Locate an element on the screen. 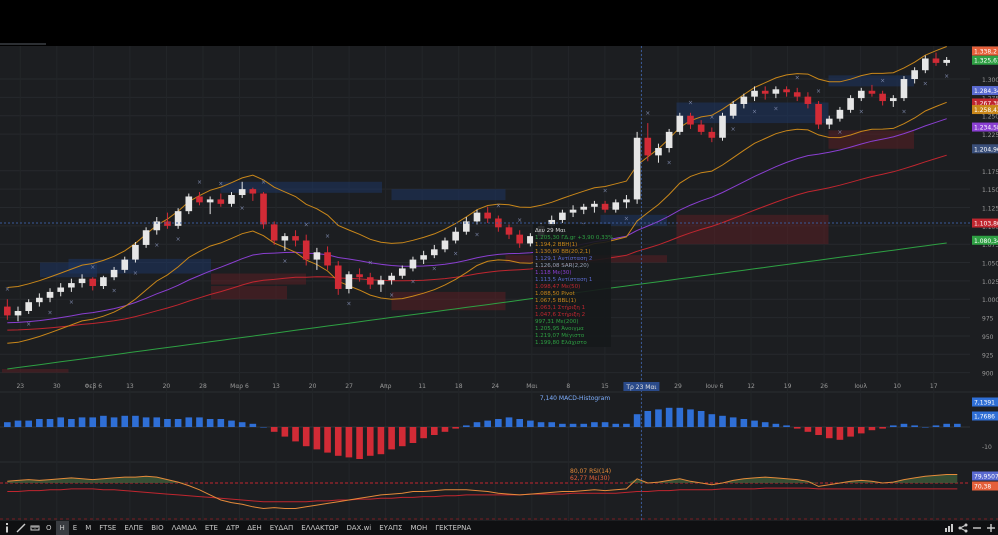  toolbar-item: ΕΛΠΕ is located at coordinates (134, 528).